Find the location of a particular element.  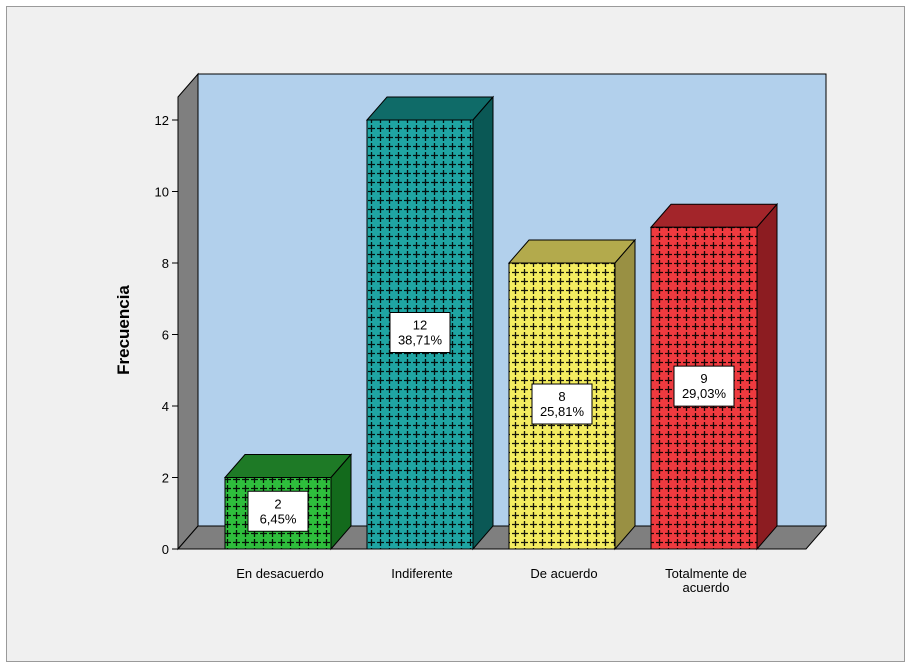

data-label-percent: 25,81% is located at coordinates (562, 411).